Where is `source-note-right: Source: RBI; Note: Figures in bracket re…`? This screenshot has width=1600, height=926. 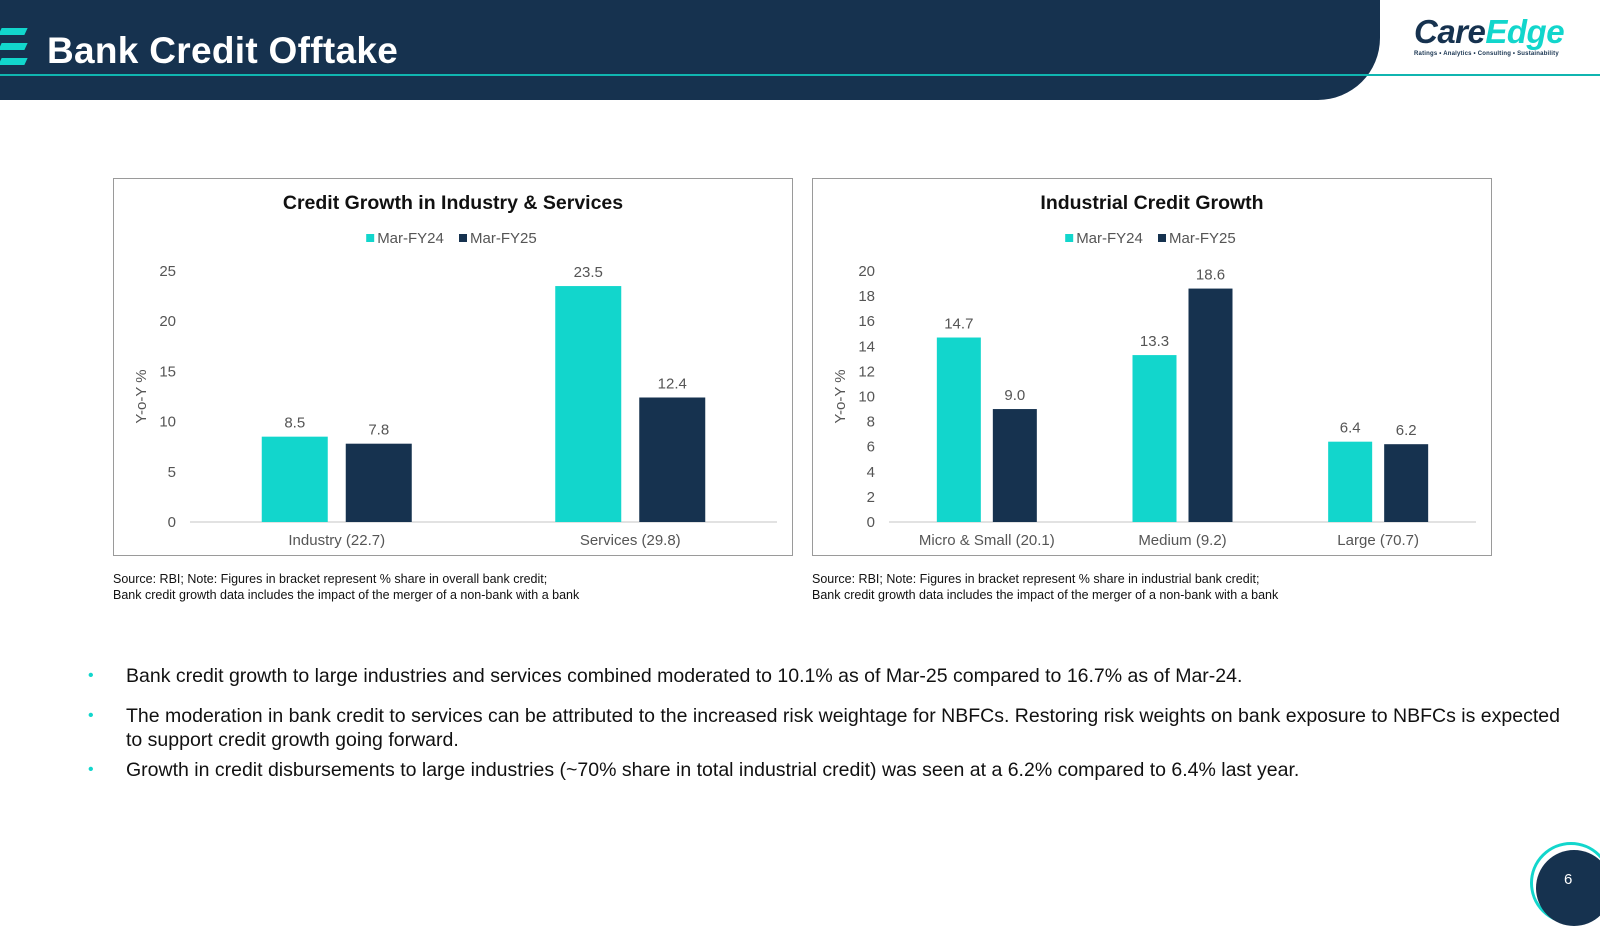
source-note-right: Source: RBI; Note: Figures in bracket re… is located at coordinates (1162, 587).